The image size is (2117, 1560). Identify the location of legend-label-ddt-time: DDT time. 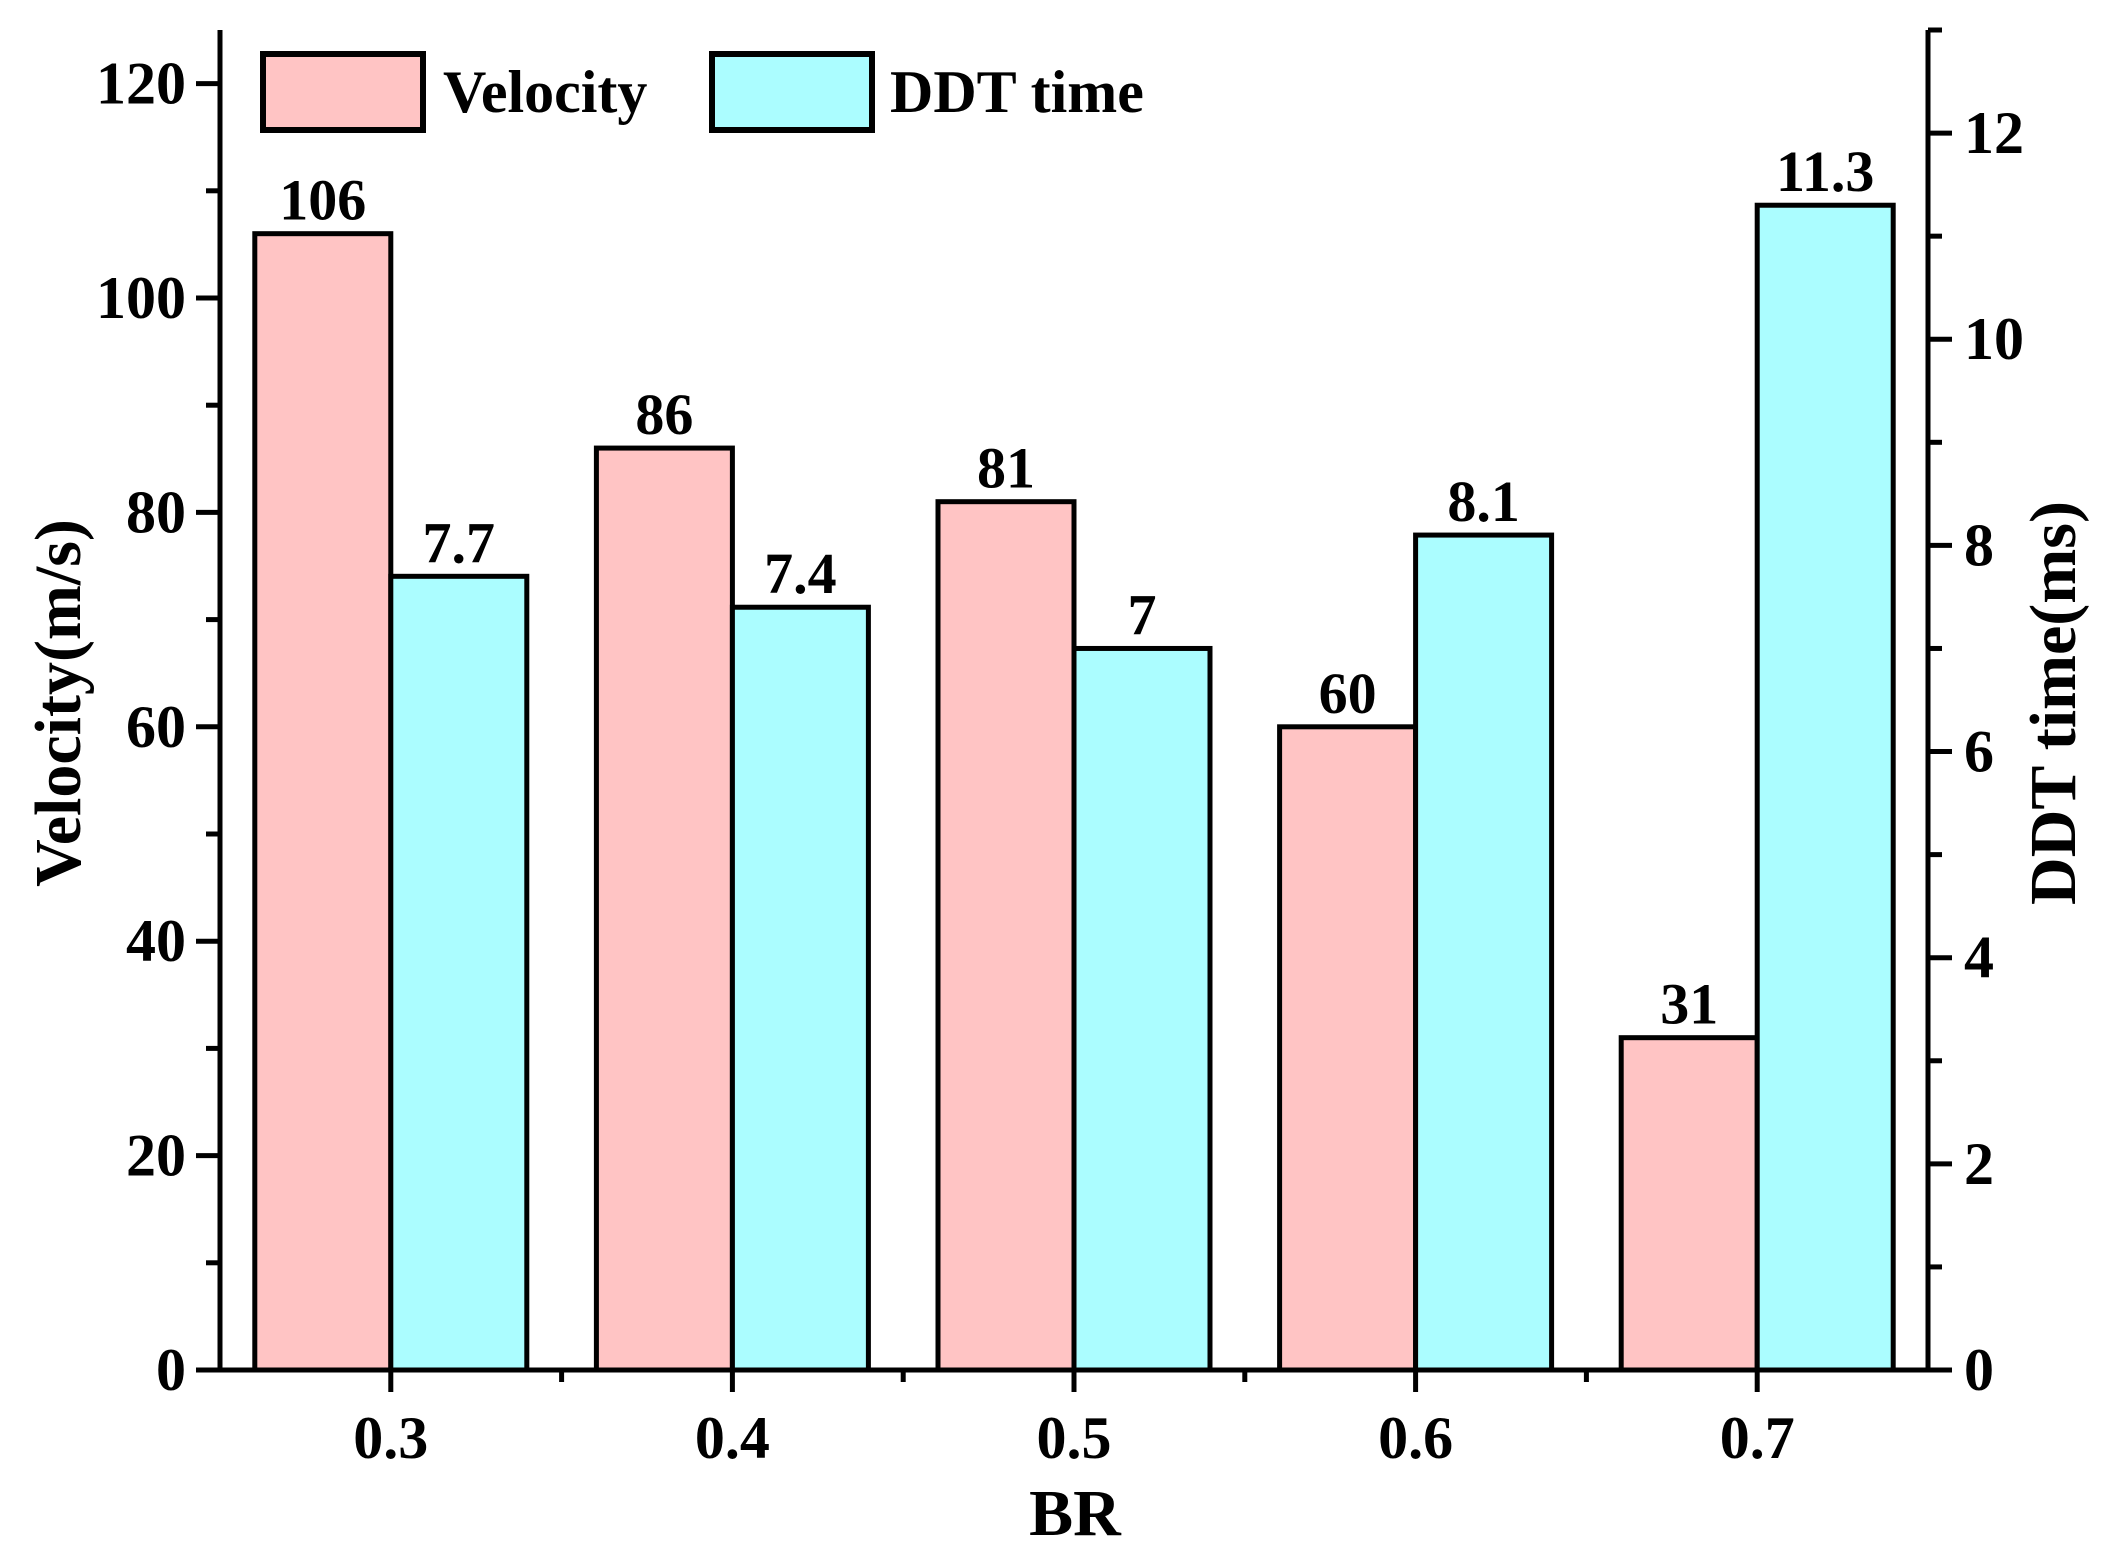
(1017, 92).